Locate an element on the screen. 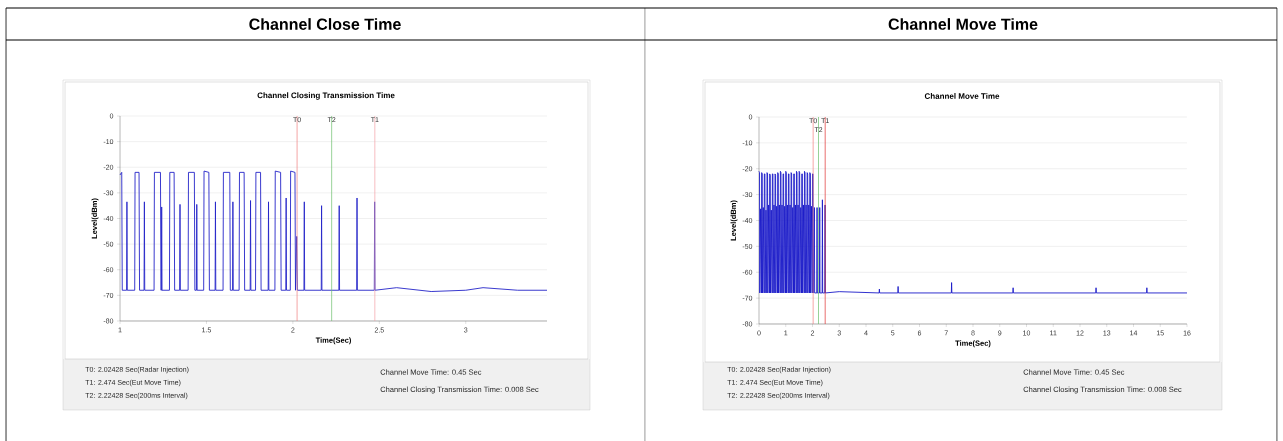 The width and height of the screenshot is (1283, 441). chart-subtitle: Channel Move Time is located at coordinates (962, 96).